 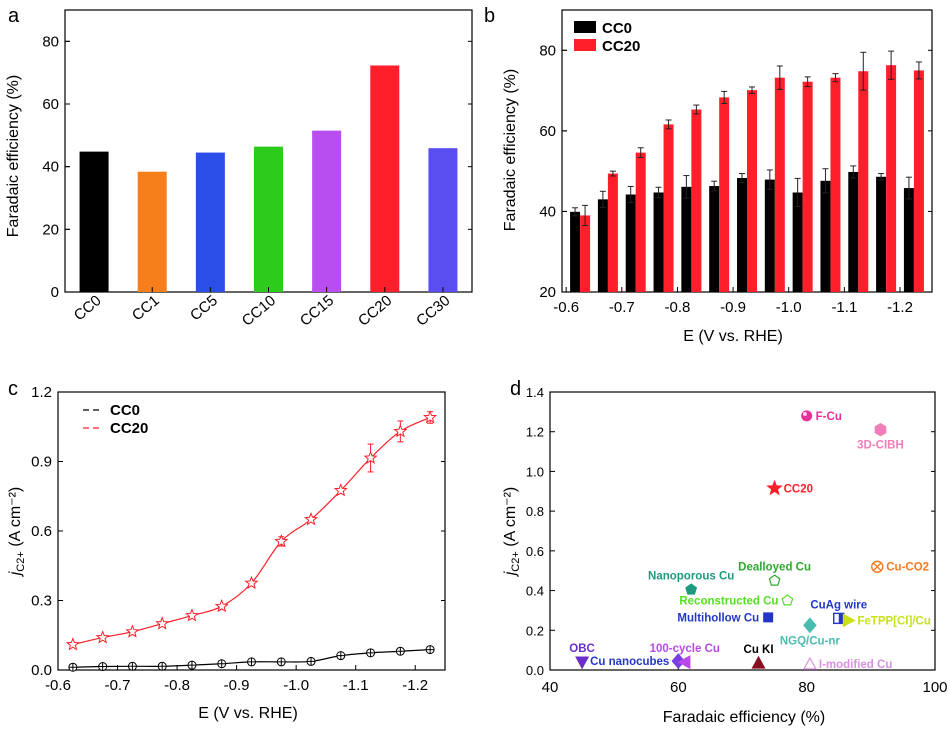 What do you see at coordinates (50, 167) in the screenshot?
I see `panel-a-ytick-label: 40` at bounding box center [50, 167].